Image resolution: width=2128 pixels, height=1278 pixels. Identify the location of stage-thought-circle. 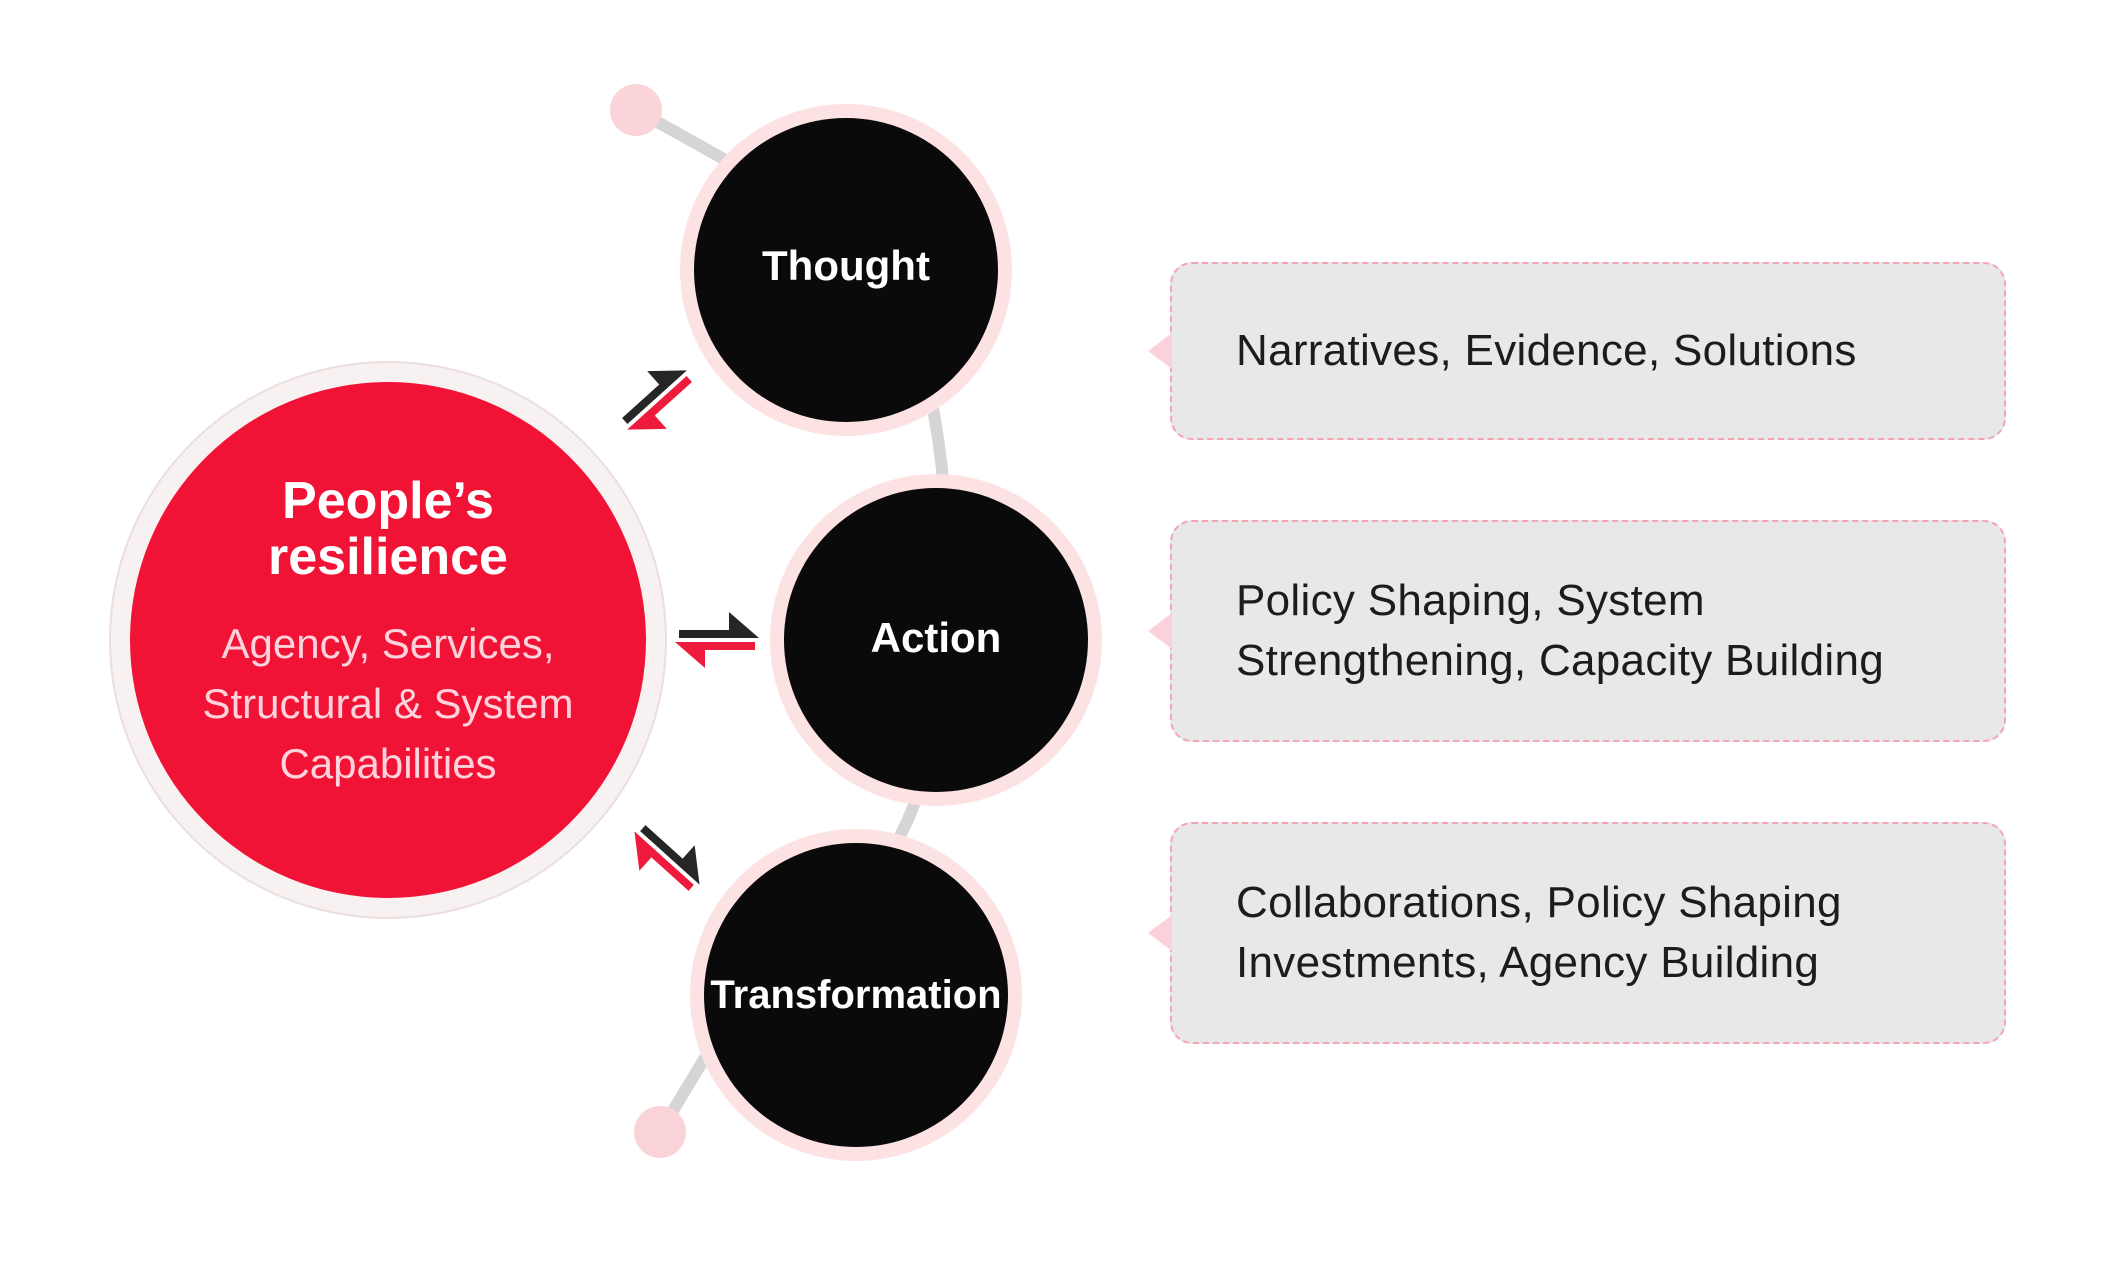
(846, 270).